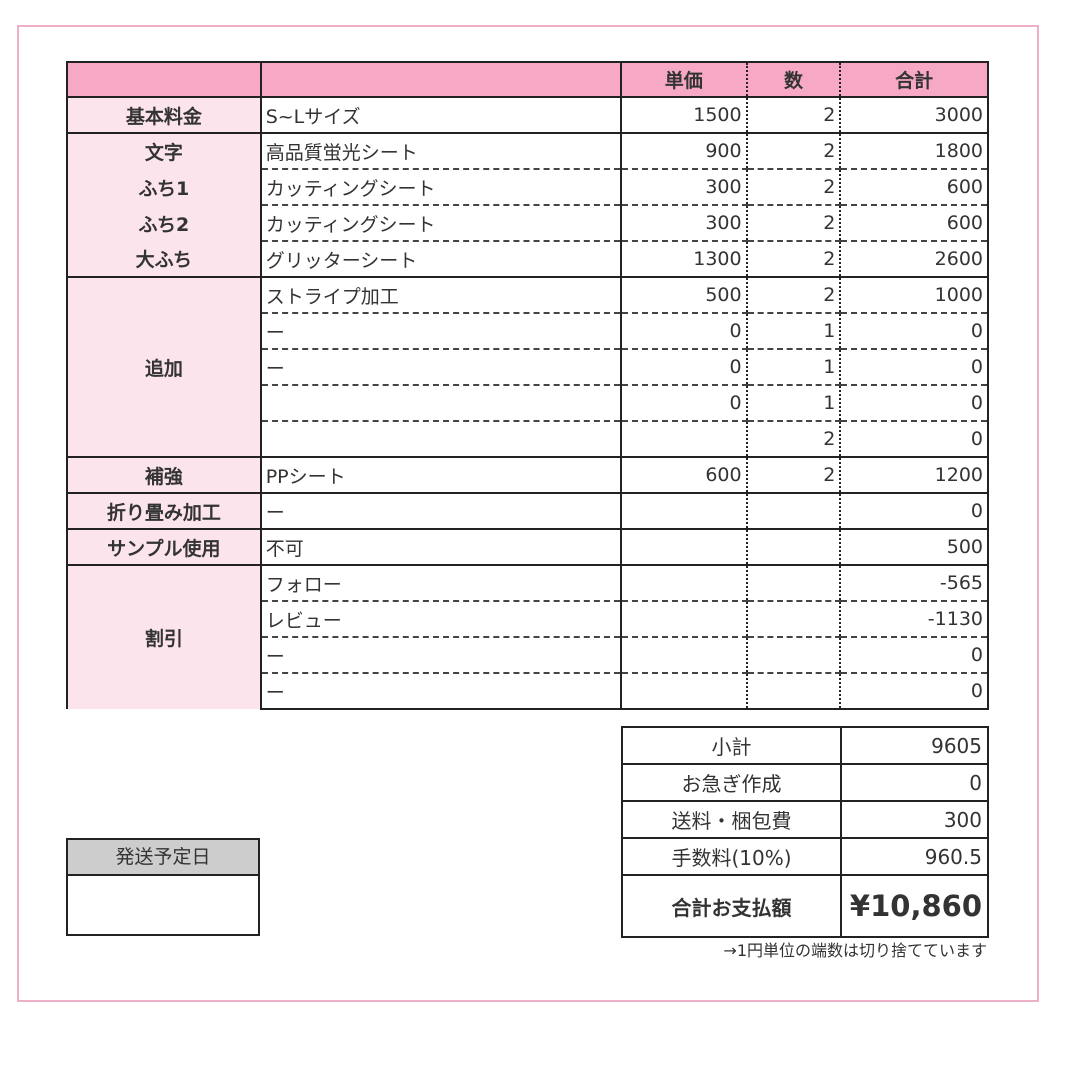 The image size is (1080, 1080). Describe the element at coordinates (731, 906) in the screenshot. I see `grand-total-label: 合計お支払額` at that location.